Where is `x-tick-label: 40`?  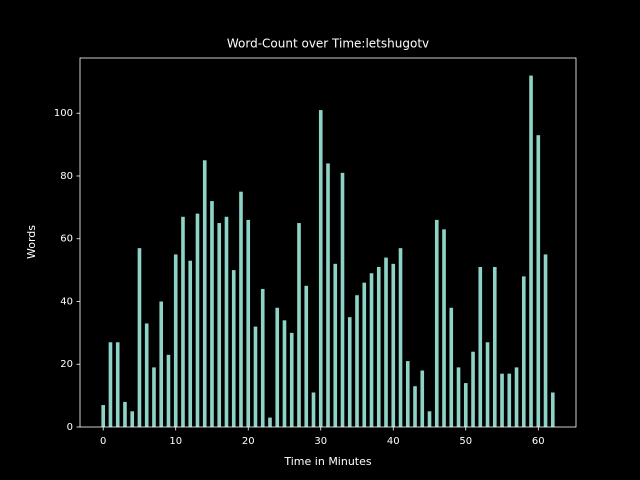 x-tick-label: 40 is located at coordinates (393, 441).